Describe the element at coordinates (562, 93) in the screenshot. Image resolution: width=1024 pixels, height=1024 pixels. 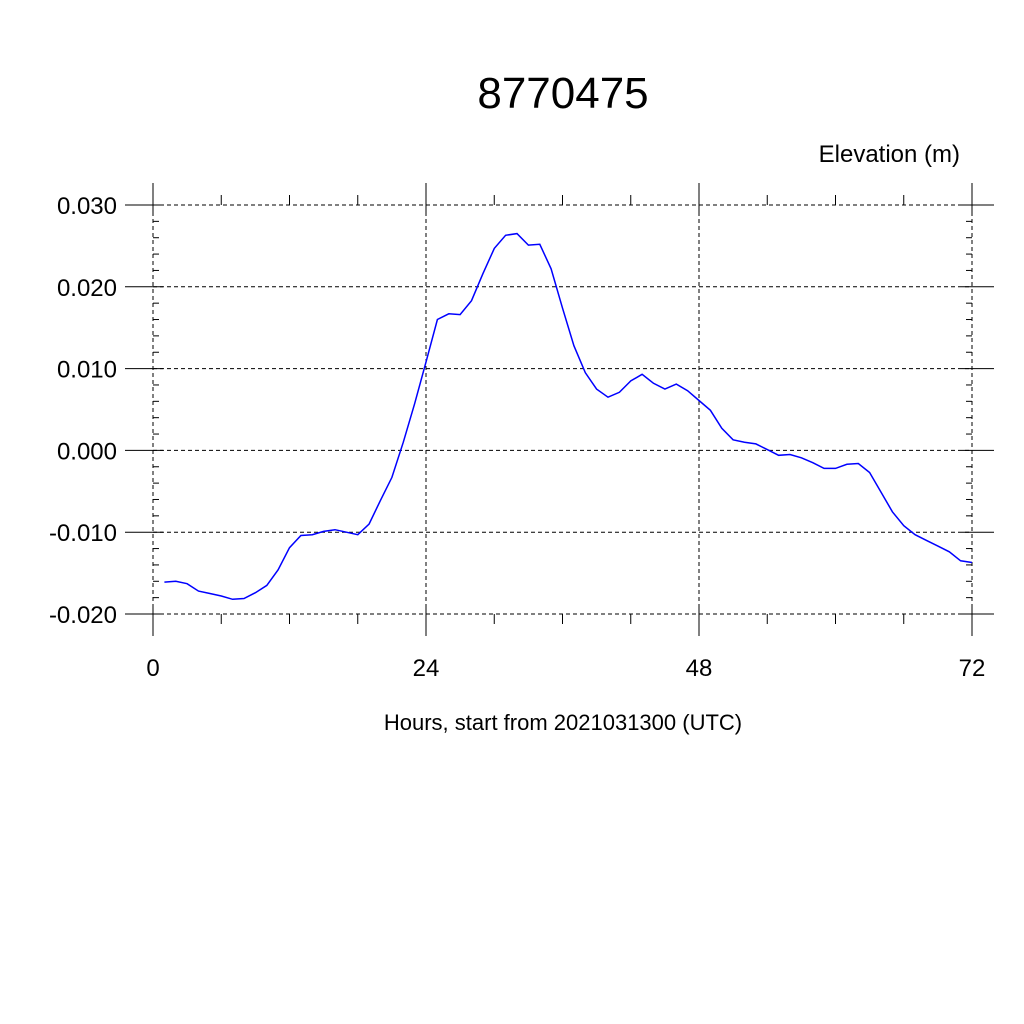
I see `chart-title: 8770475` at that location.